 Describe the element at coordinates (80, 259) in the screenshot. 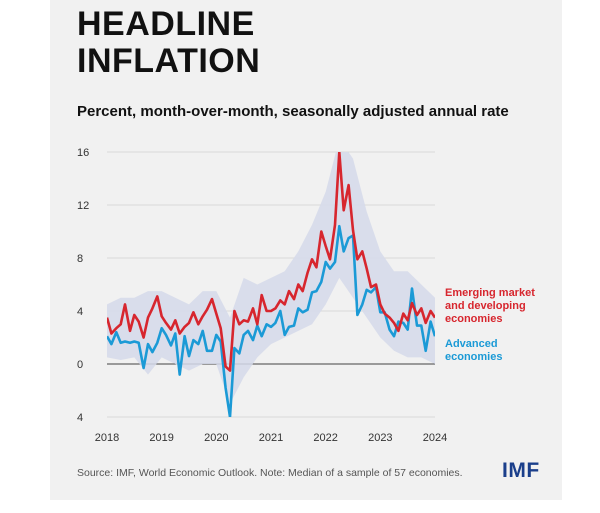

I see `y-tick-label: 8` at that location.